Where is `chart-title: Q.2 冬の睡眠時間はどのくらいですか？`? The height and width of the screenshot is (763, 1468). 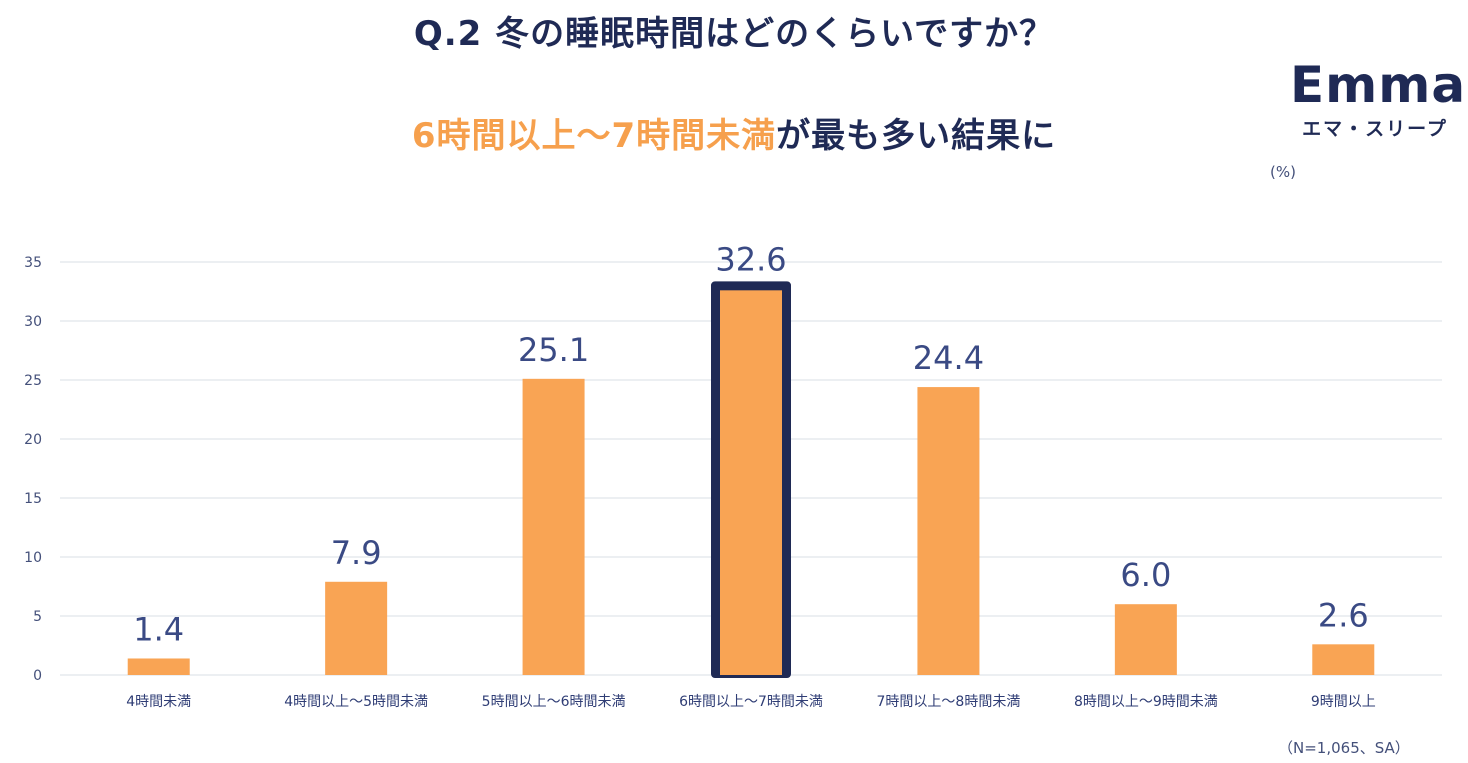 chart-title: Q.2 冬の睡眠時間はどのくらいですか？ is located at coordinates (734, 34).